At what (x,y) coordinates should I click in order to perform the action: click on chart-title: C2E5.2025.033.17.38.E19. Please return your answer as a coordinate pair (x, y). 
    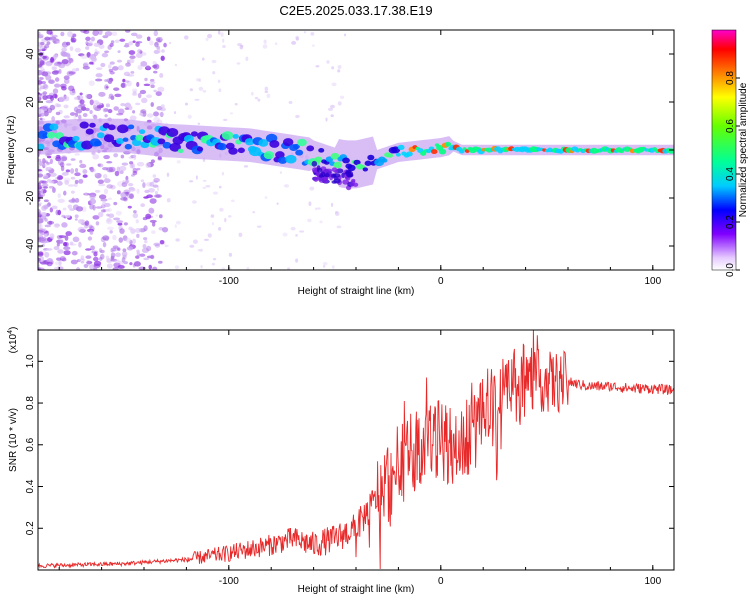
    Looking at the image, I should click on (355, 10).